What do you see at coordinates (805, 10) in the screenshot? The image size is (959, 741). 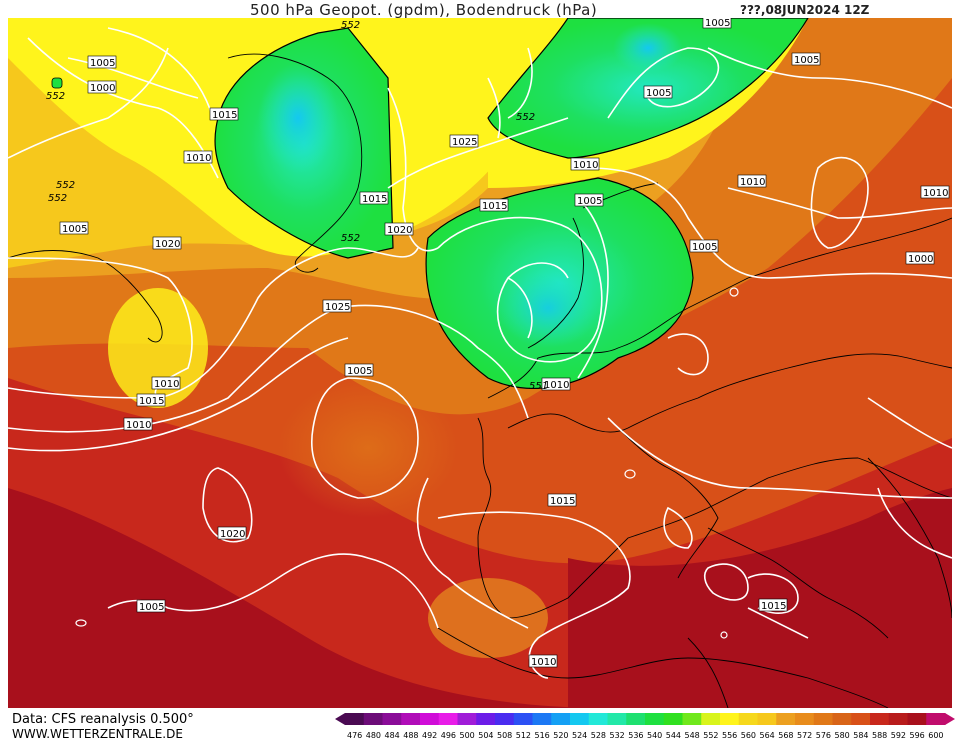 I see `map-date: ???,08JUN2024 12Z` at bounding box center [805, 10].